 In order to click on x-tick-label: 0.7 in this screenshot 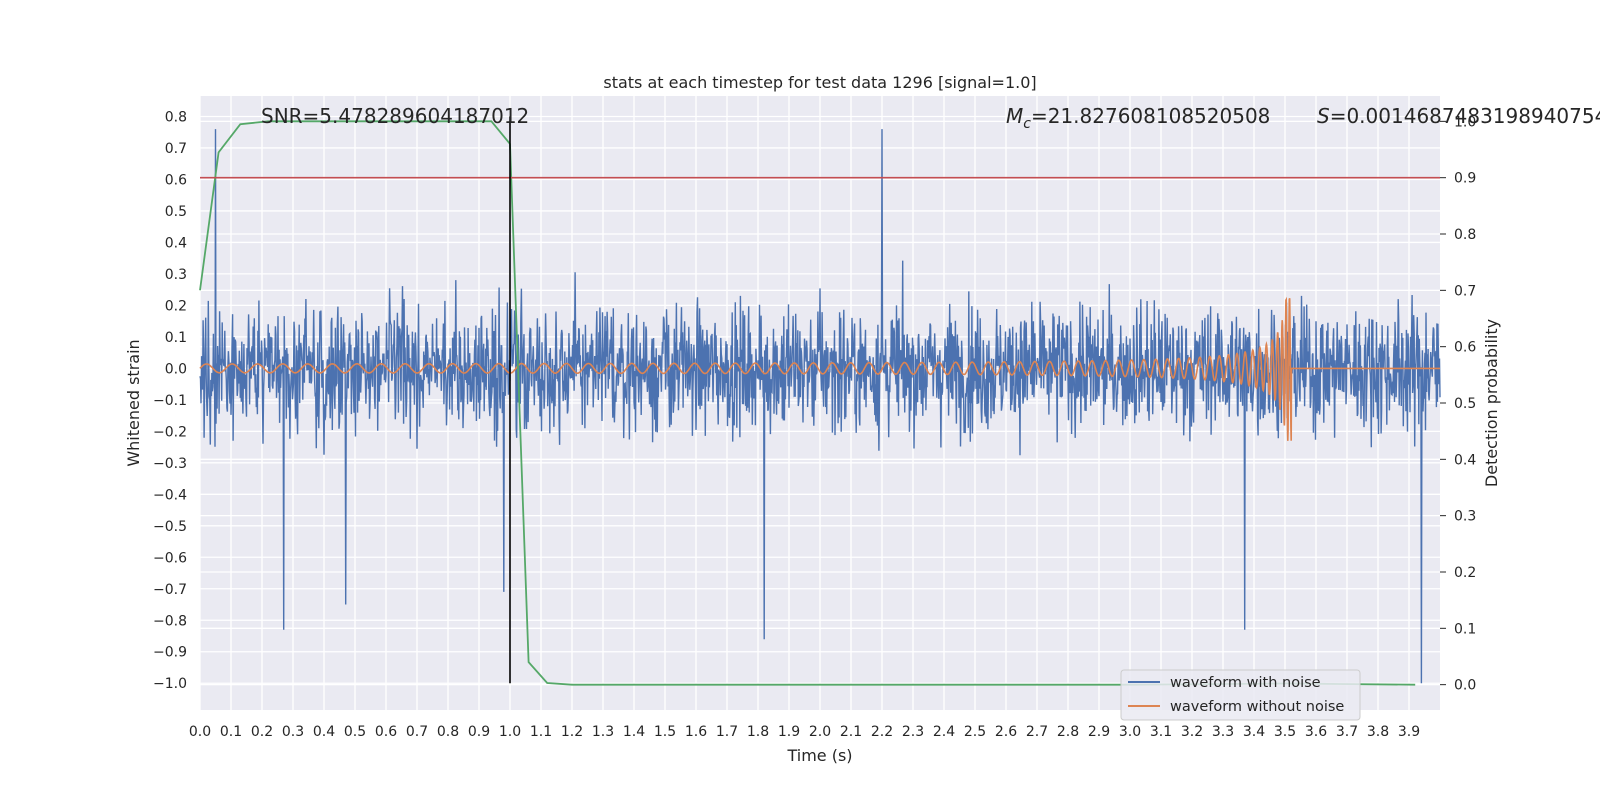, I will do `click(417, 732)`.